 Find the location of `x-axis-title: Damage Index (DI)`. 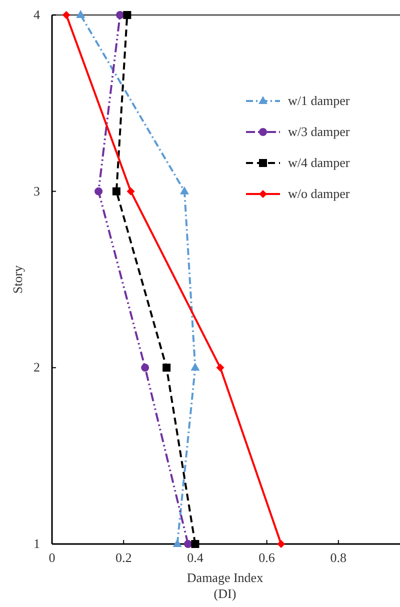

x-axis-title: Damage Index (DI) is located at coordinates (225, 585).